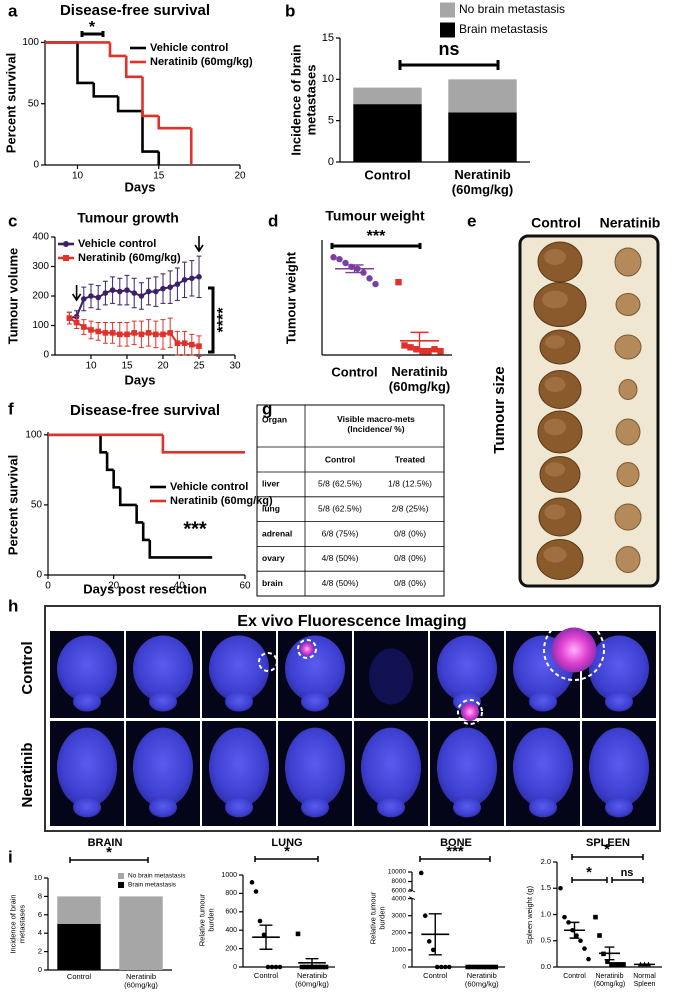  Describe the element at coordinates (546, 887) in the screenshot. I see `y-tick-label: 1.5` at that location.